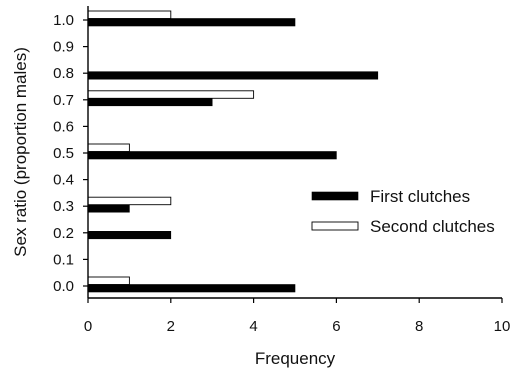 Image resolution: width=521 pixels, height=370 pixels. Describe the element at coordinates (108, 280) in the screenshot. I see `bar-second-0.0` at that location.